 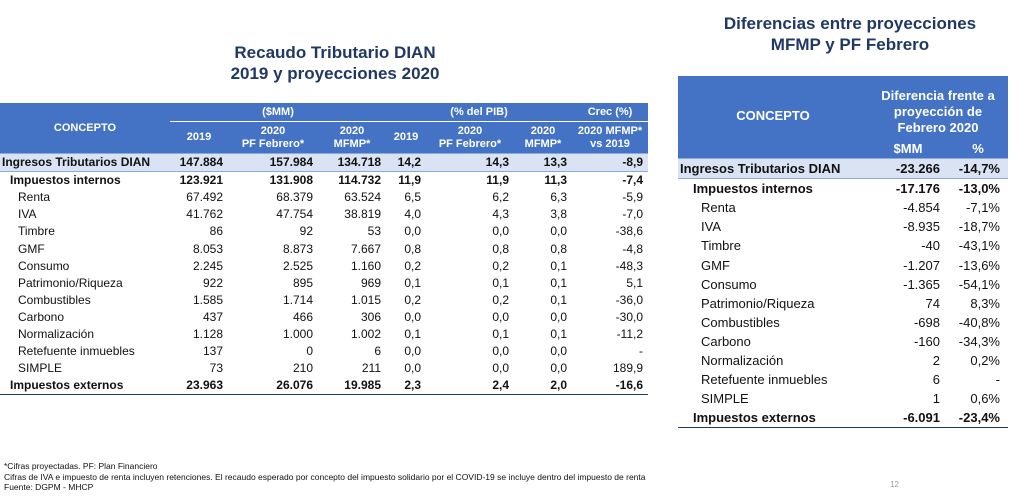 What do you see at coordinates (843, 264) in the screenshot?
I see `table-row: GMF -1.207 -13,6%` at bounding box center [843, 264].